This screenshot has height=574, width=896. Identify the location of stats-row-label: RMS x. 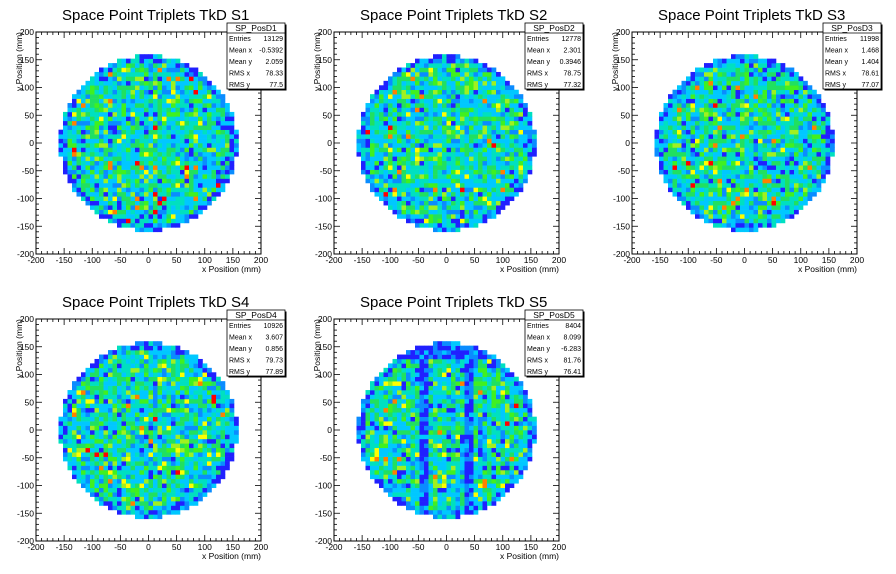
(836, 74).